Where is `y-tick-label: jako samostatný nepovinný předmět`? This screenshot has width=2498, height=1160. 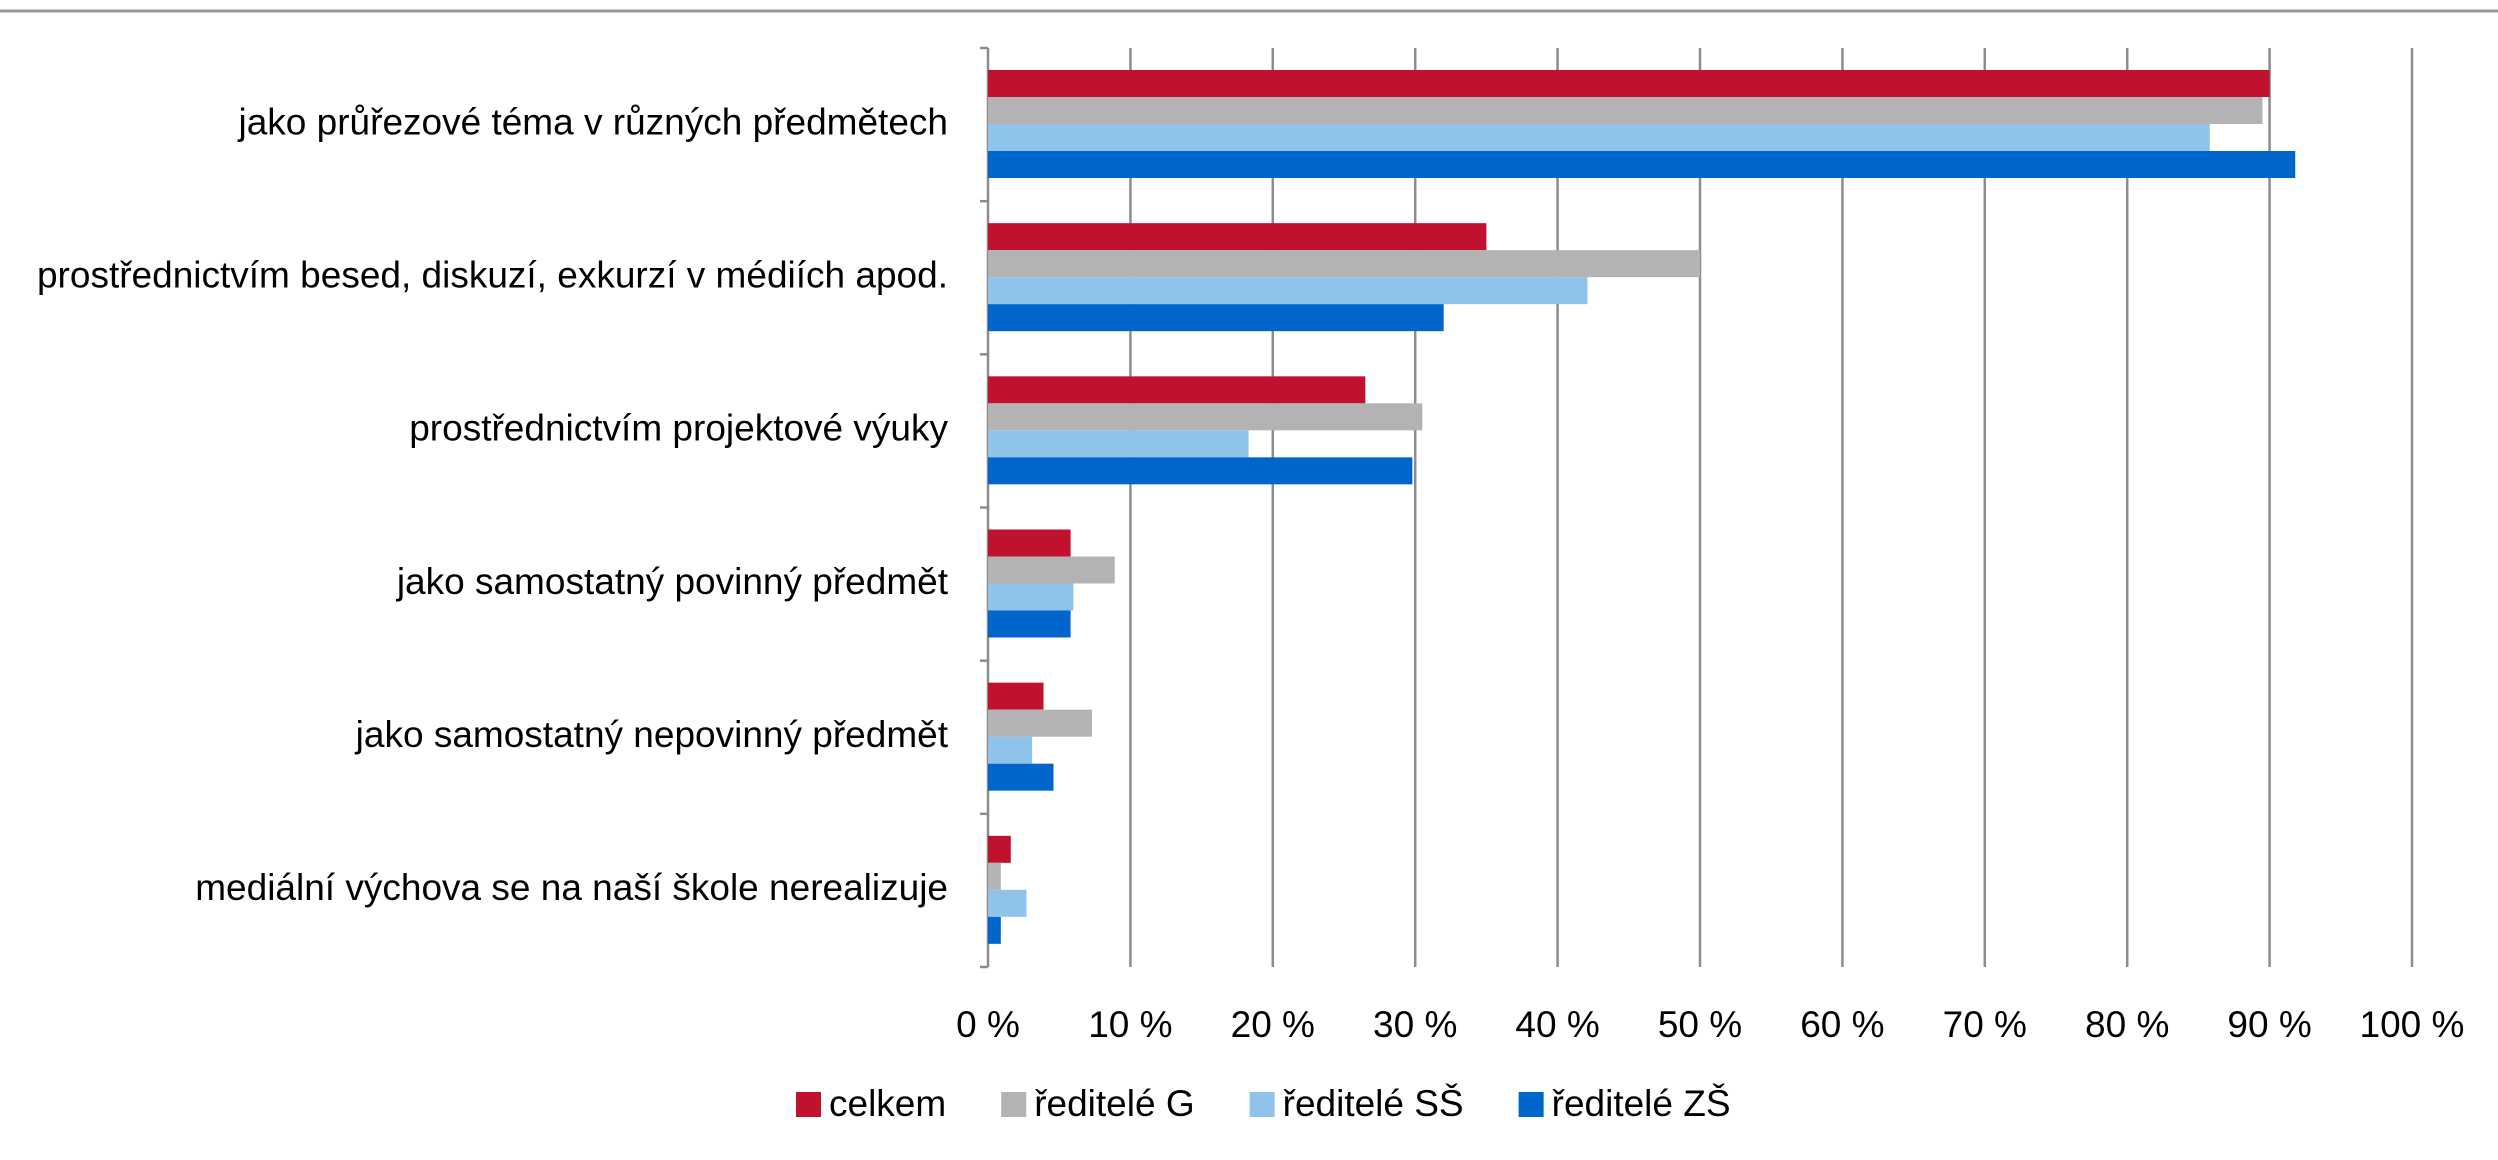
y-tick-label: jako samostatný nepovinný předmět is located at coordinates (652, 734).